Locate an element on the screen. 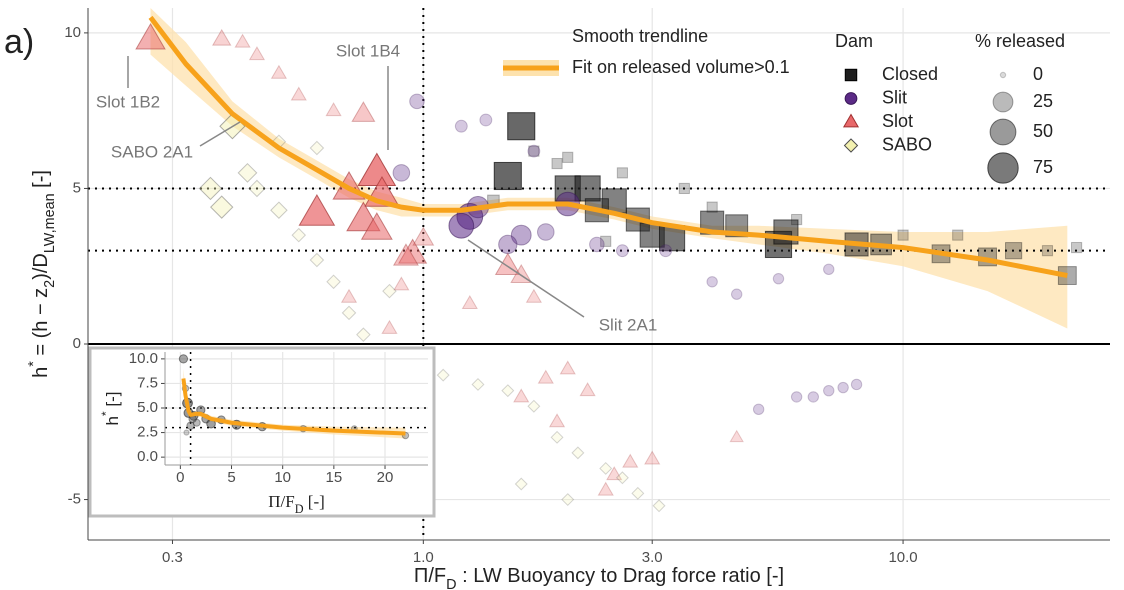 This screenshot has width=1124, height=590. legend-label: Slit is located at coordinates (894, 97).